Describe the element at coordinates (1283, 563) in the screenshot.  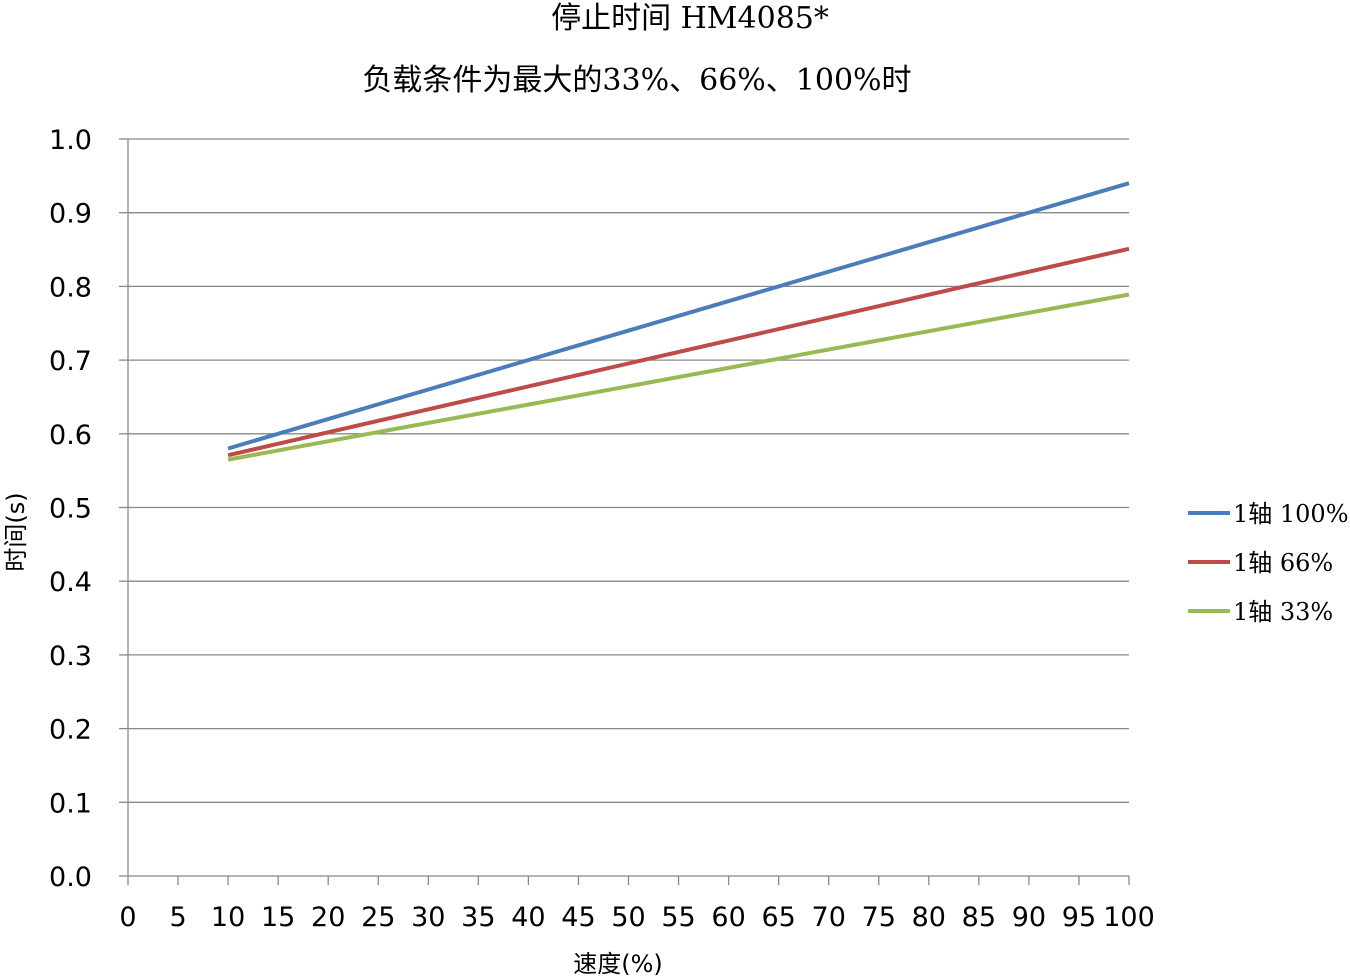
I see `legend-label: 1轴 66%` at that location.